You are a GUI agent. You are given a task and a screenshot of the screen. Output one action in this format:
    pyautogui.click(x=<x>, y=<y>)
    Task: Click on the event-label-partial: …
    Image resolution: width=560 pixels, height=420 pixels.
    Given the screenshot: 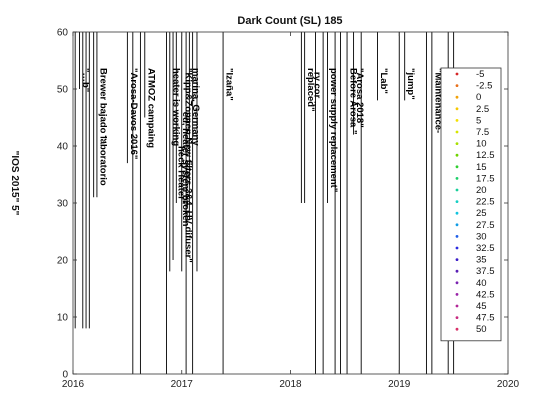 What is the action you would take?
    pyautogui.click(x=107, y=140)
    